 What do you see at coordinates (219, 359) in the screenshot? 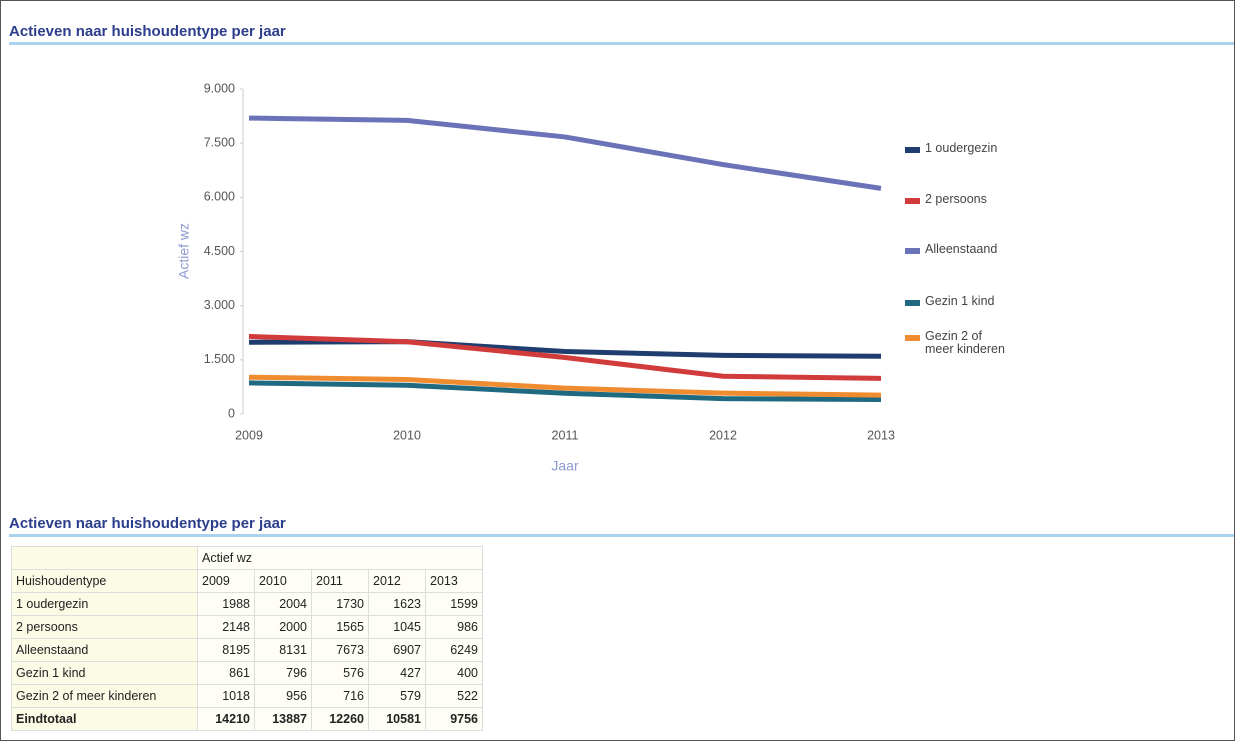
I see `y-tick-label: 1.500` at bounding box center [219, 359].